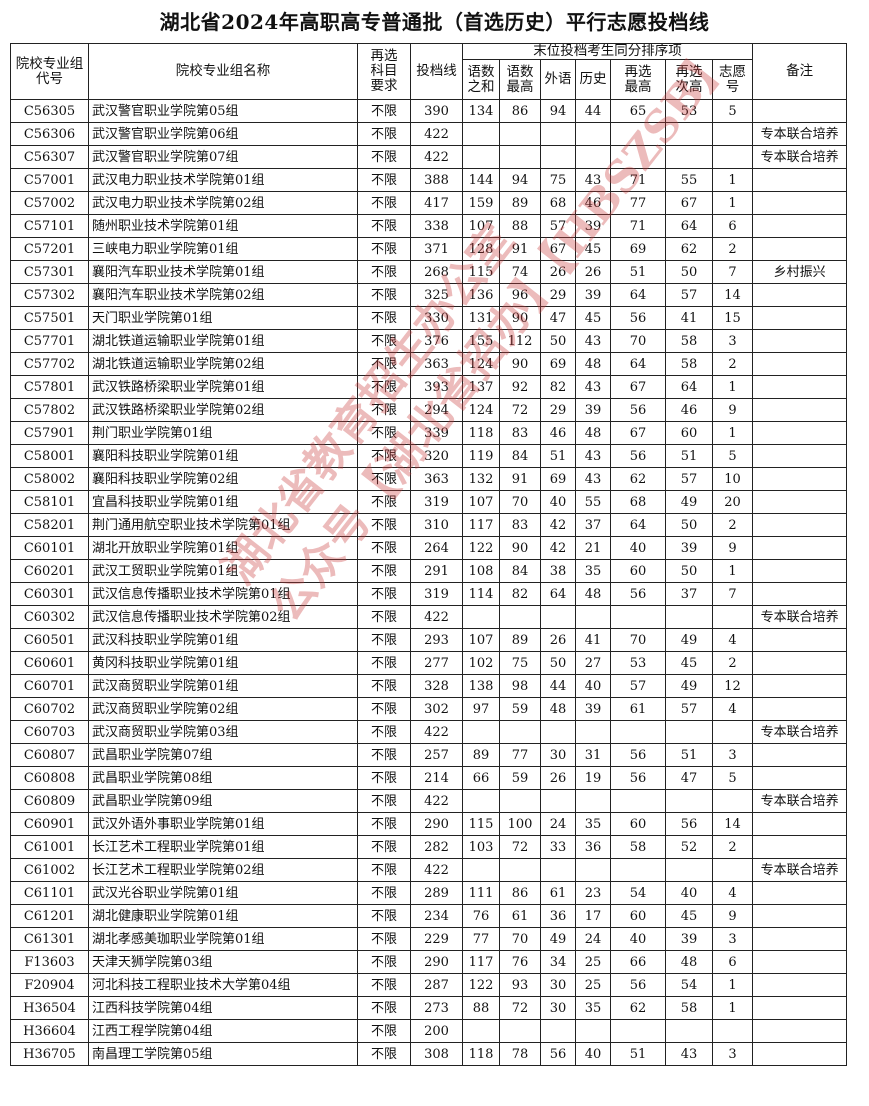 This screenshot has height=1106, width=869. Describe the element at coordinates (689, 525) in the screenshot. I see `cell-elective-second: 50` at that location.